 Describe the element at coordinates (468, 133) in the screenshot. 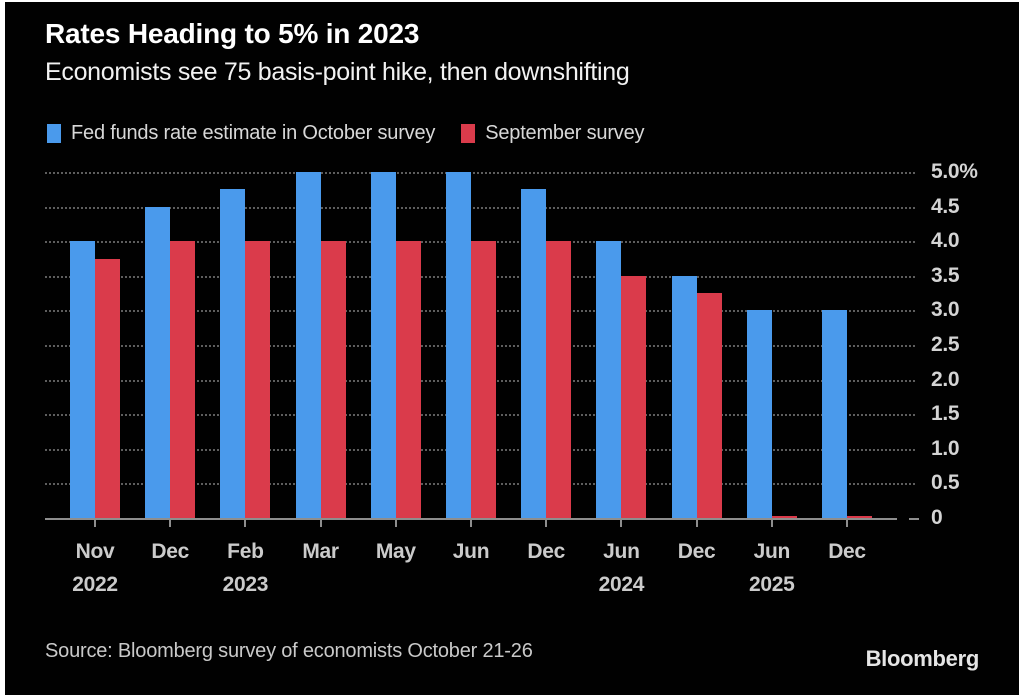

I see `red-swatch-icon` at that location.